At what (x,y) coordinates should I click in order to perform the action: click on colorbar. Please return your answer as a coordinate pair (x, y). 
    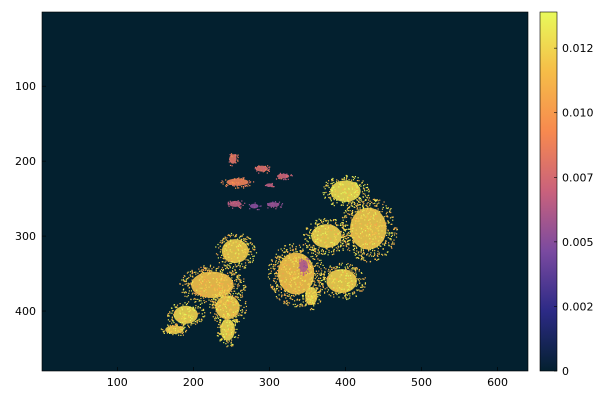
    Looking at the image, I should click on (548, 191).